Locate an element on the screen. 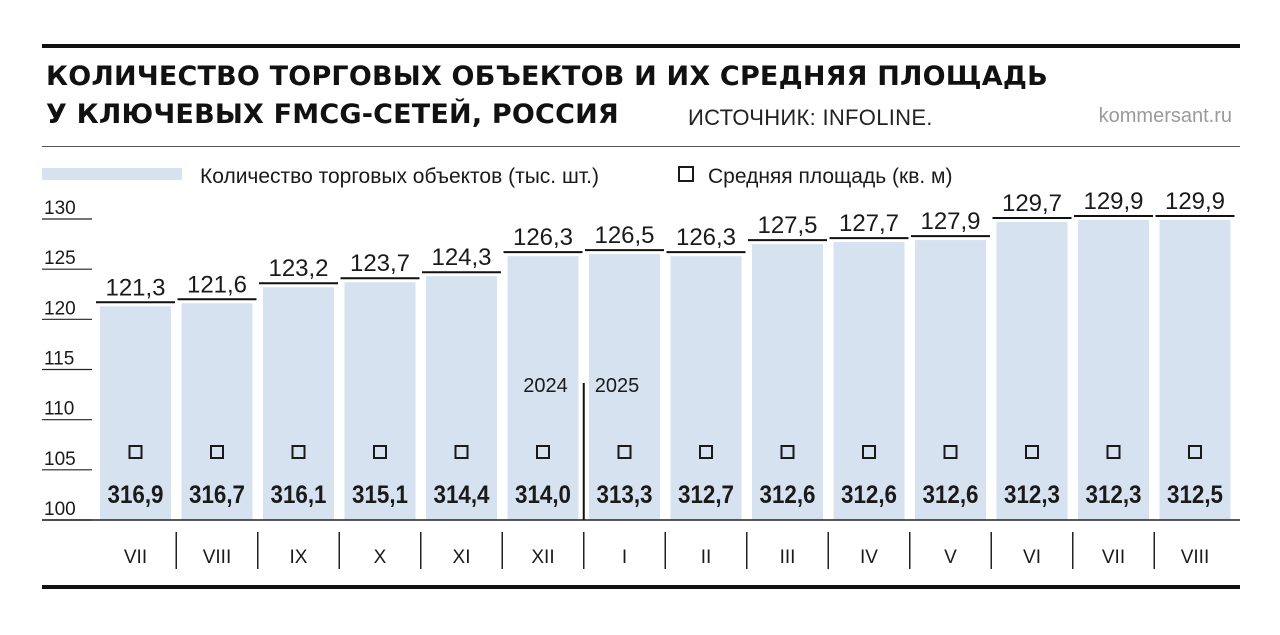 The width and height of the screenshot is (1280, 635). x-category-label: V is located at coordinates (950, 557).